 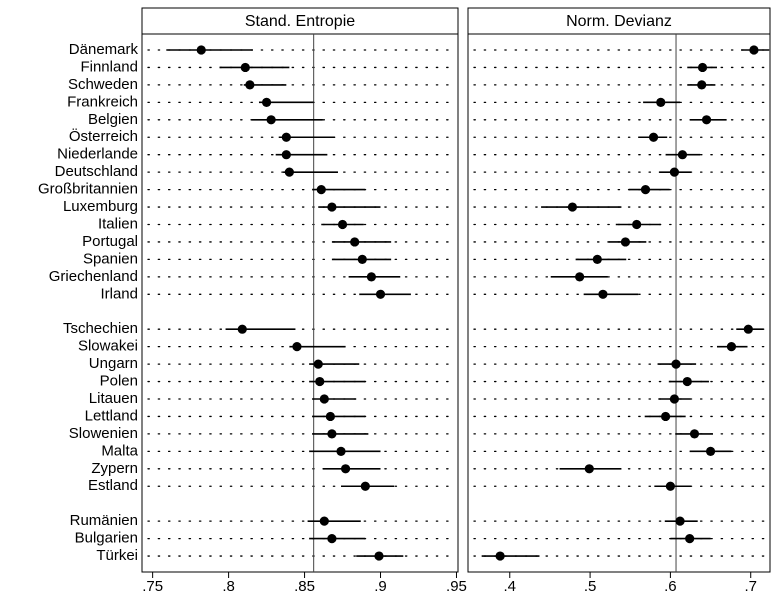 I want to click on panel-title: Norm. Devianz, so click(x=619, y=21).